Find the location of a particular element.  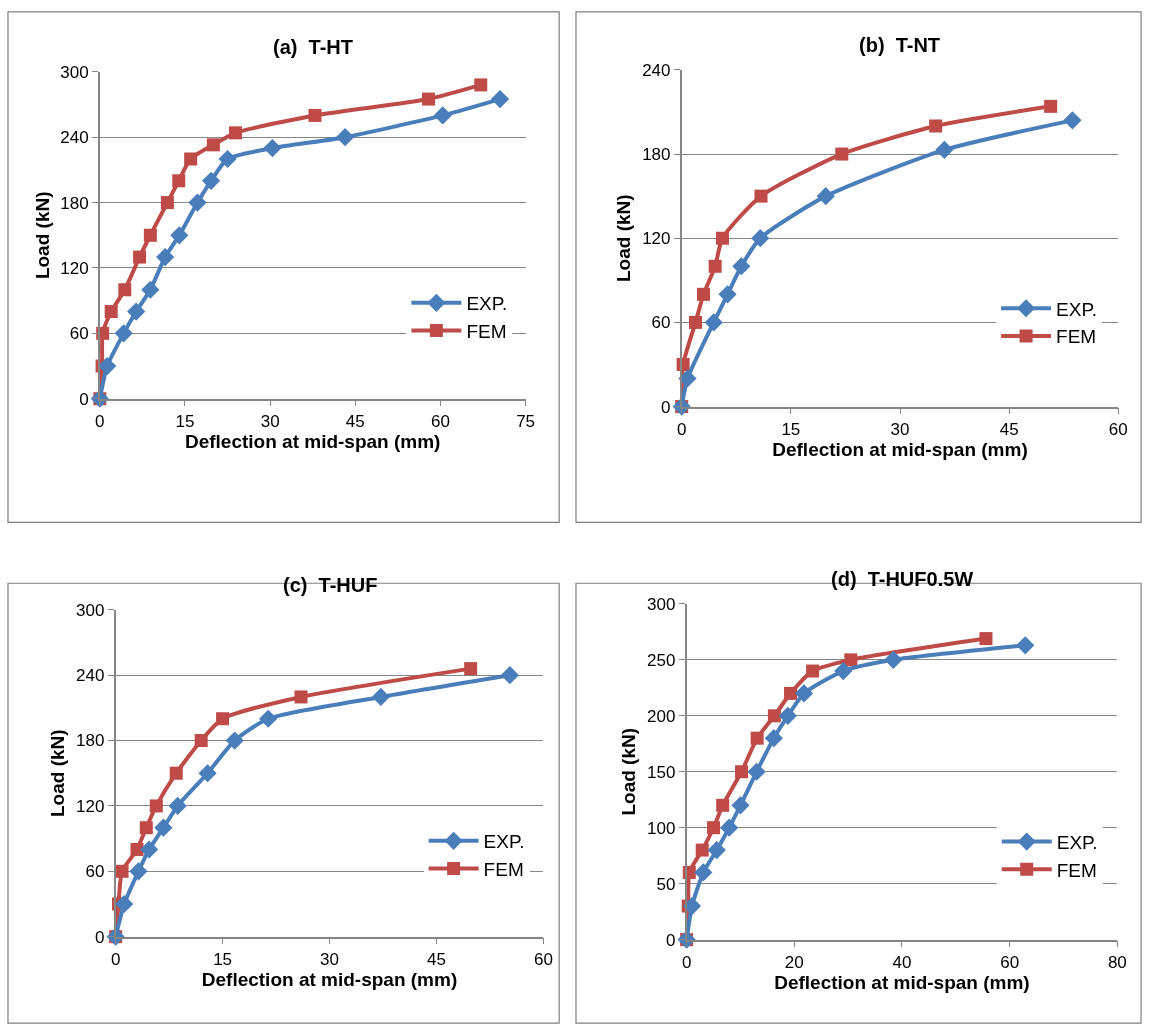

chart-title: (a) T-HT is located at coordinates (313, 47).